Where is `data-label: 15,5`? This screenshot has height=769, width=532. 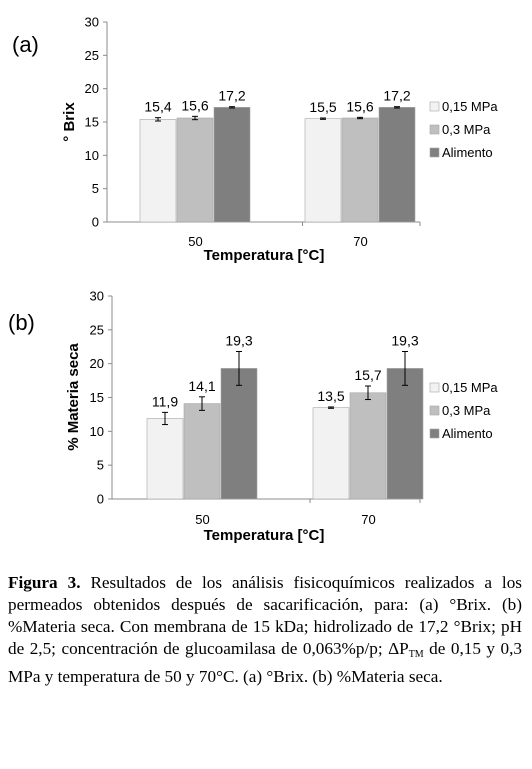 data-label: 15,5 is located at coordinates (322, 107).